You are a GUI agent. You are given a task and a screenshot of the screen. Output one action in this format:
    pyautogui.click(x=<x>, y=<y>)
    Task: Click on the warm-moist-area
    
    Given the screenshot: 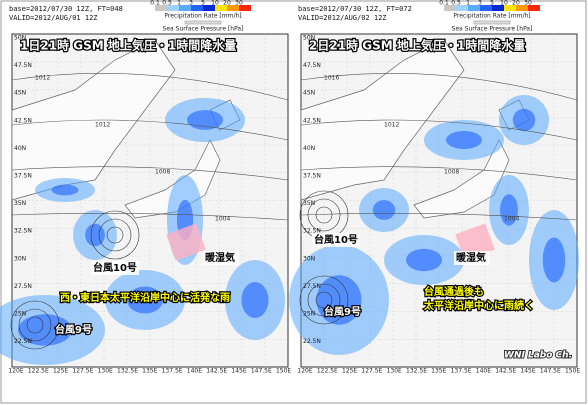 What is the action you would take?
    pyautogui.click(x=186, y=242)
    